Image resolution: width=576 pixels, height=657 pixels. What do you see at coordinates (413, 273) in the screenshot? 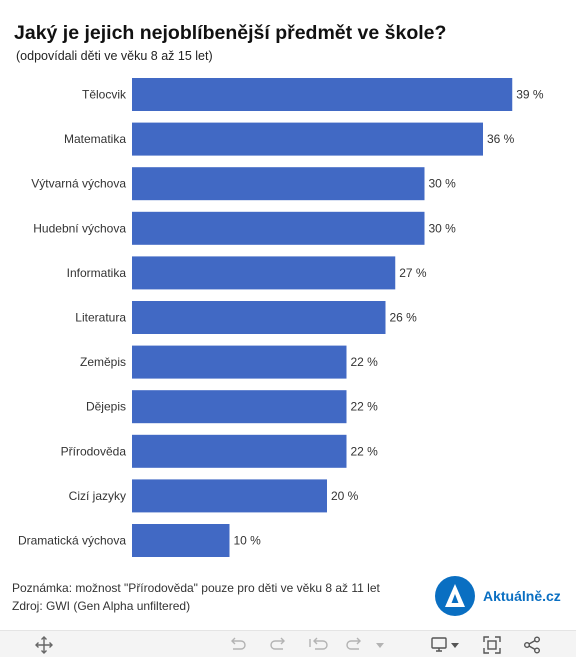
I see `value-label: 27 %` at bounding box center [413, 273].